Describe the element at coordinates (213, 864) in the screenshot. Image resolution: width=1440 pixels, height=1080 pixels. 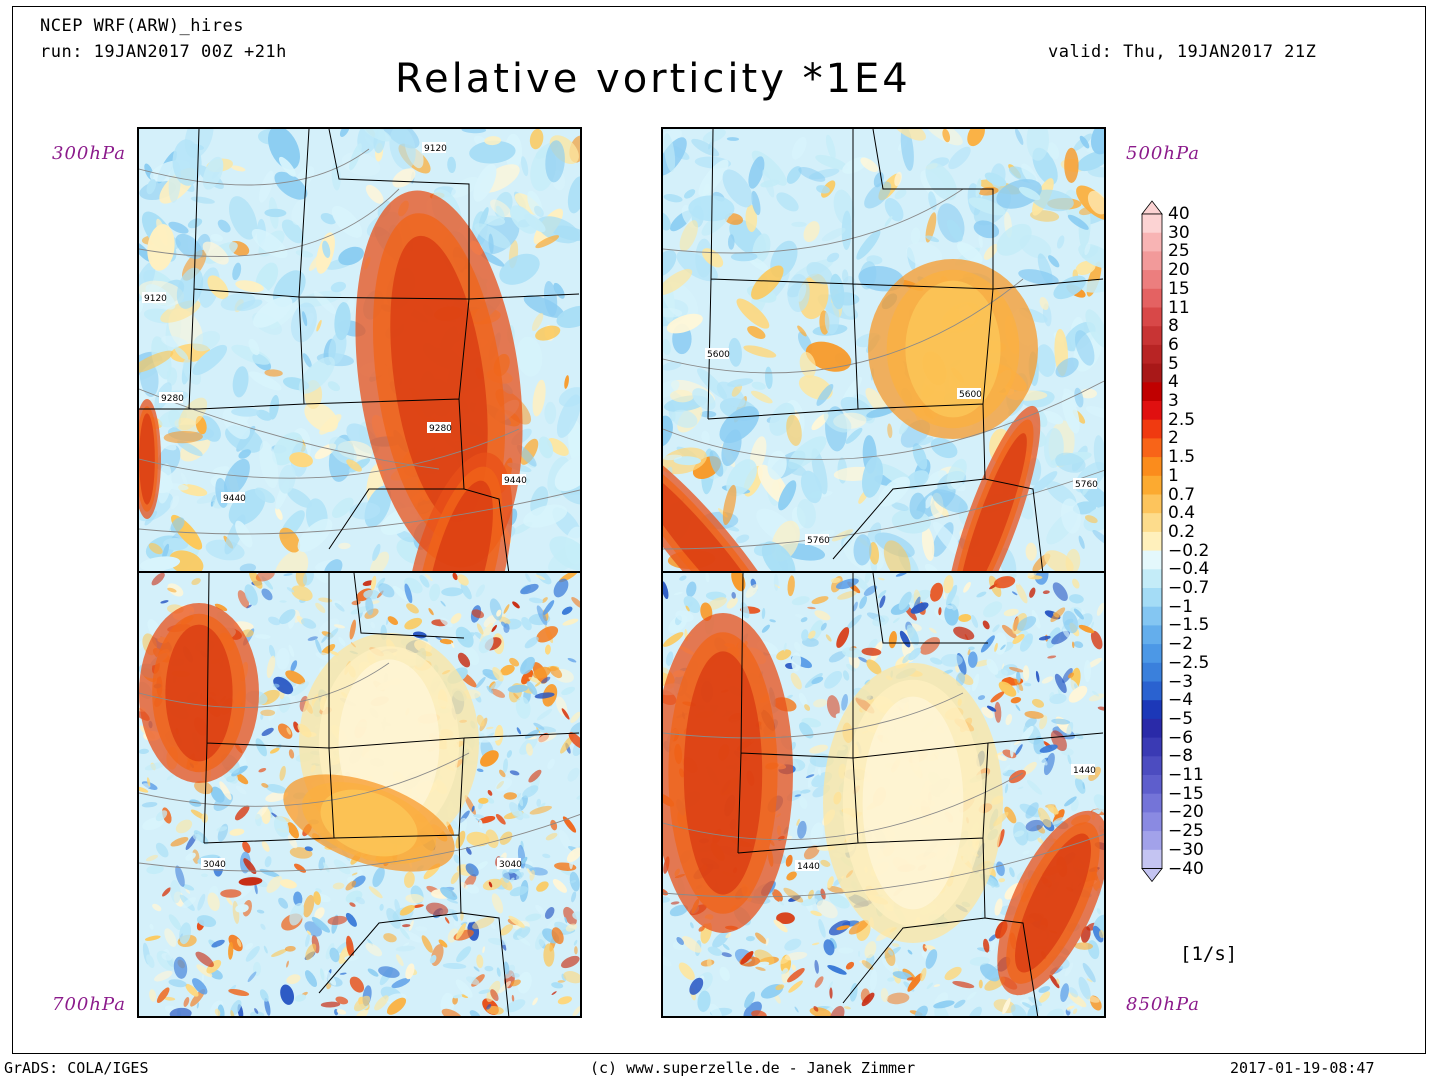
I see `contour-label: 3040` at that location.